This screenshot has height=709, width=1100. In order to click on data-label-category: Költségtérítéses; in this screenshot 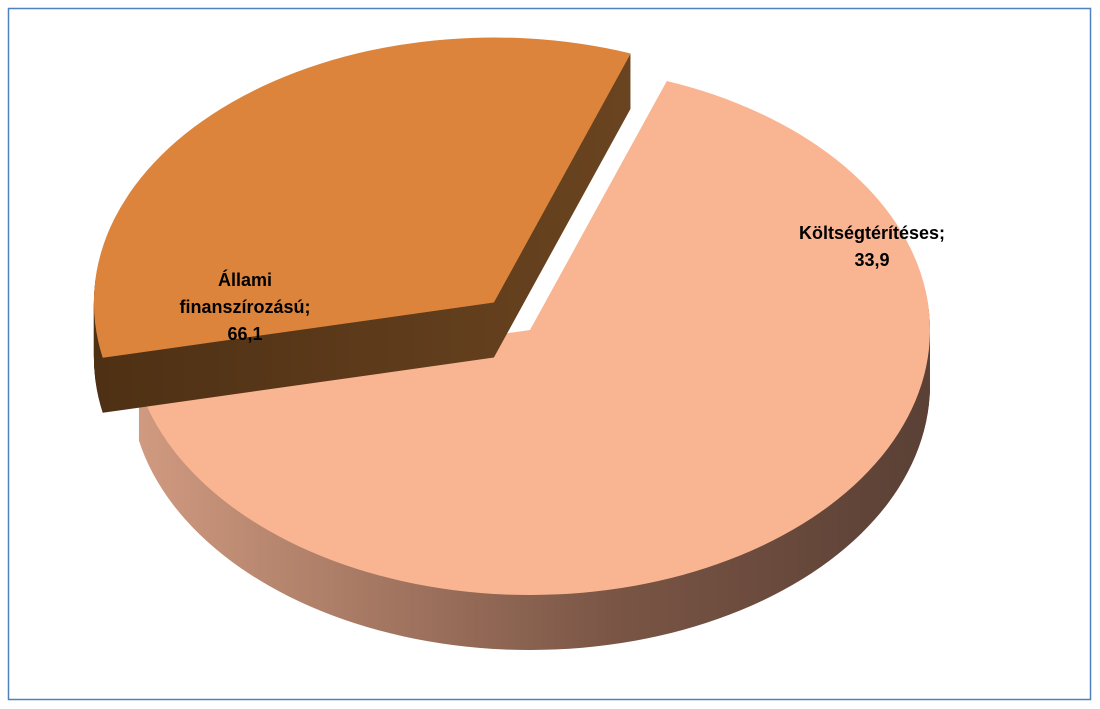, I will do `click(872, 233)`.